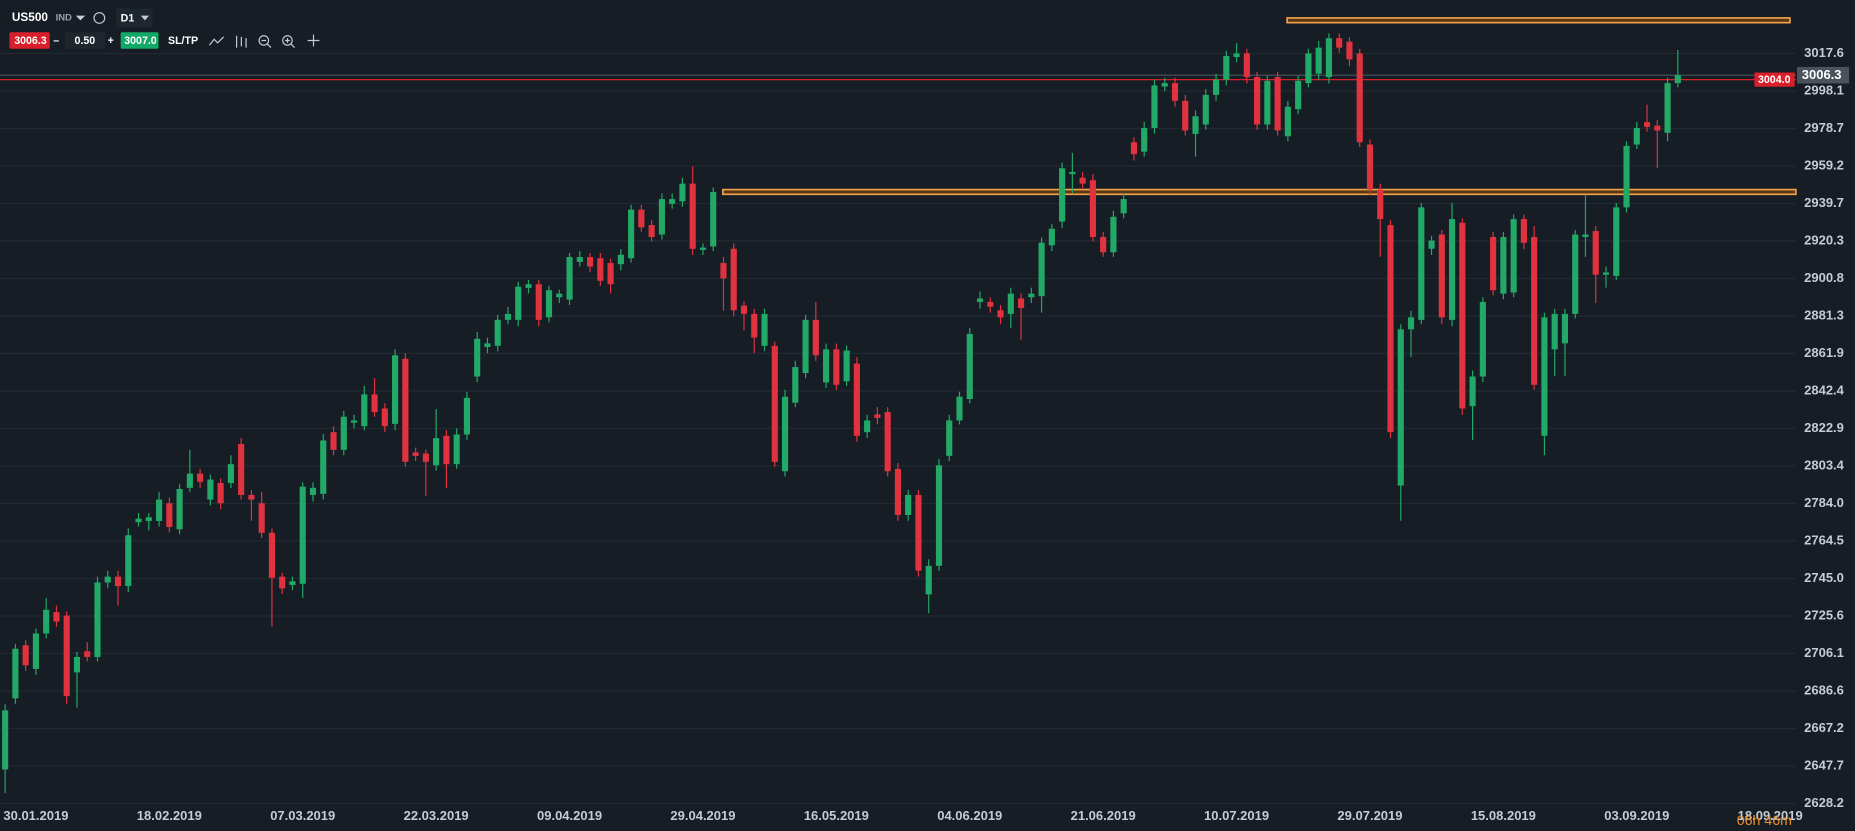 This screenshot has height=831, width=1855. I want to click on y-tick-label: 3017.6, so click(1824, 52).